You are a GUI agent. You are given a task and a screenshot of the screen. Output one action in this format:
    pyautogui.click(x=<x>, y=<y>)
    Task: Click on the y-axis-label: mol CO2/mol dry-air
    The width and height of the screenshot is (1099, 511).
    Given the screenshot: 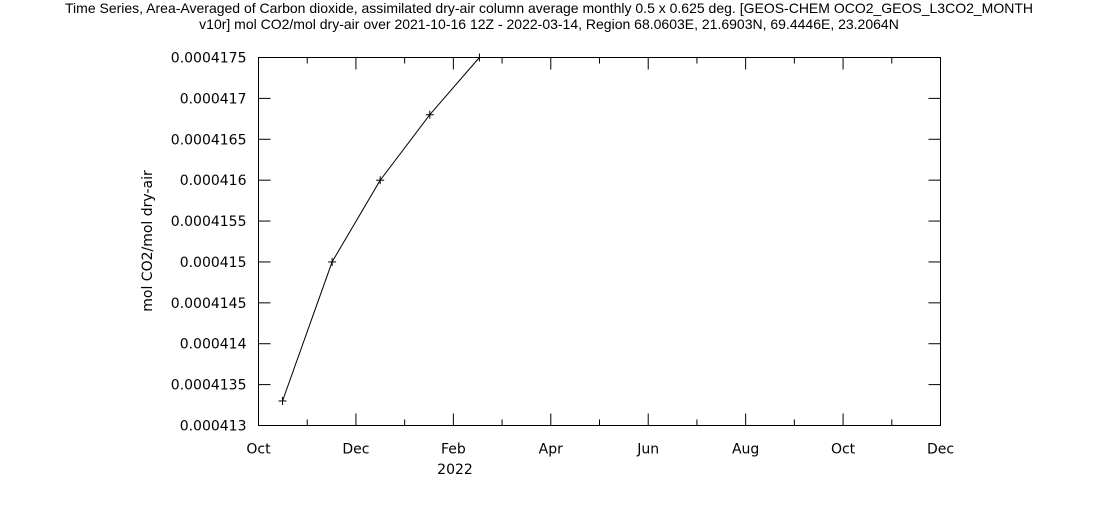 What is the action you would take?
    pyautogui.click(x=148, y=241)
    